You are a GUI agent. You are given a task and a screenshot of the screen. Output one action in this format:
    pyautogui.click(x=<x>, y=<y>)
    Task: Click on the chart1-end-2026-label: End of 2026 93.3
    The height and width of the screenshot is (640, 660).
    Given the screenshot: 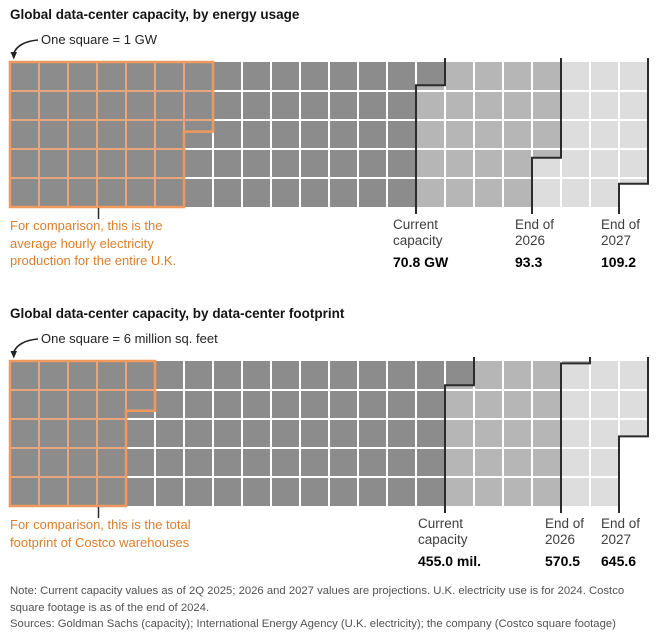 What is the action you would take?
    pyautogui.click(x=534, y=243)
    